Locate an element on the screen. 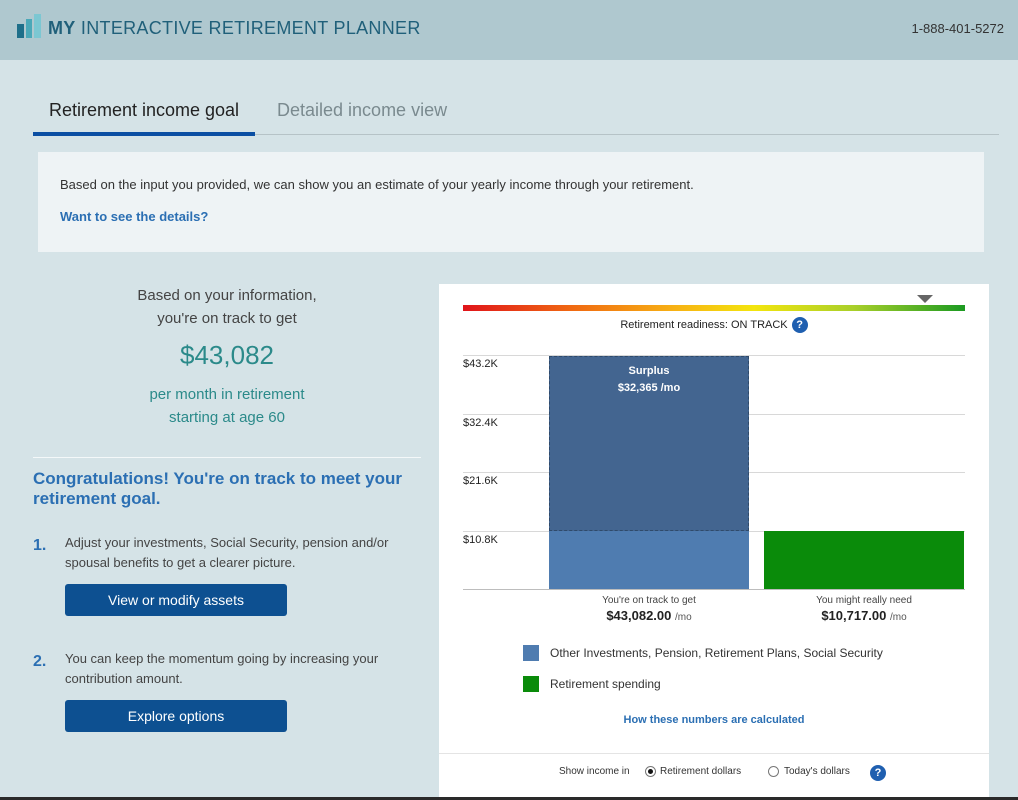  bar-on-track-base is located at coordinates (649, 559).